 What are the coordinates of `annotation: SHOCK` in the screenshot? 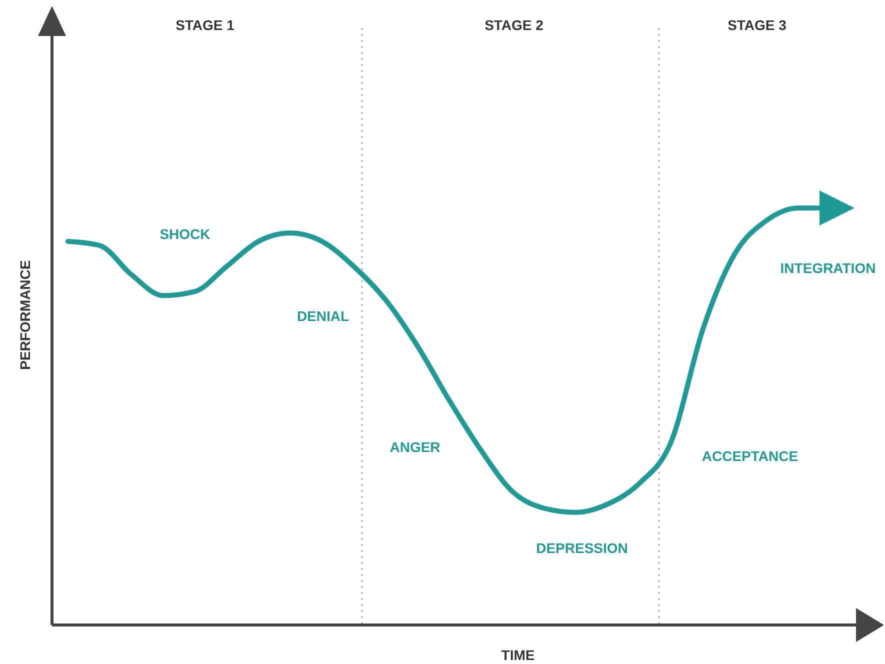 It's located at (185, 234).